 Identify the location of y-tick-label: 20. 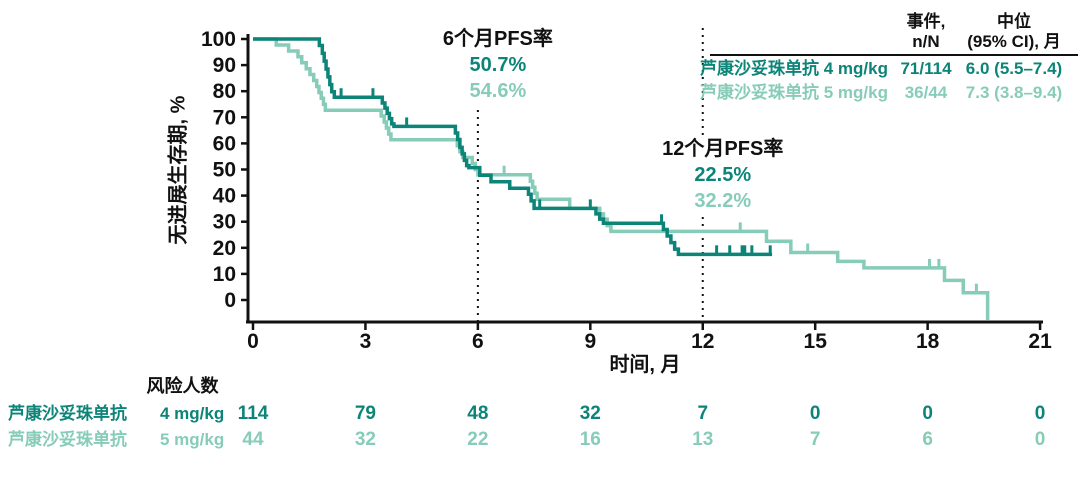
(224, 248).